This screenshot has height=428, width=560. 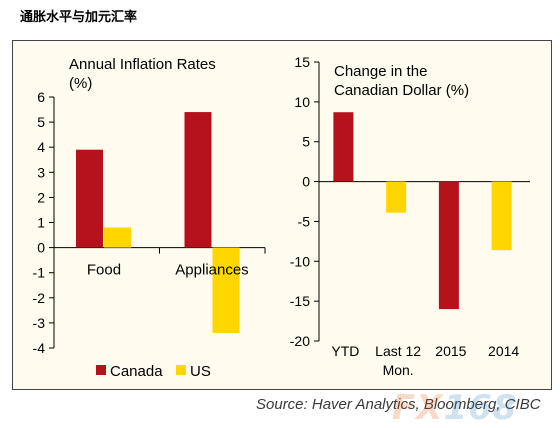 I want to click on chart2-title-line: Canadian Dollar (%), so click(x=401, y=90).